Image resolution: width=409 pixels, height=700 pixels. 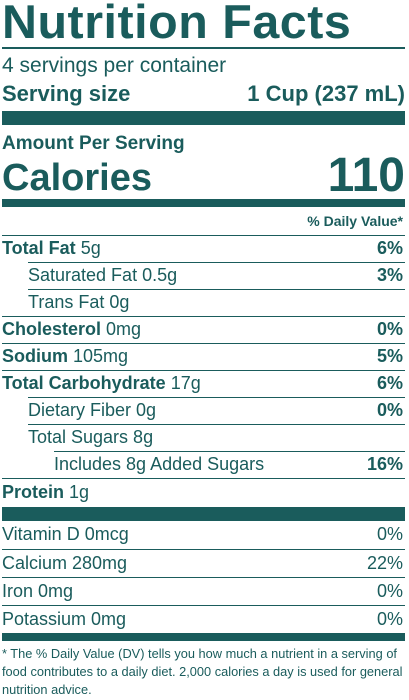 What do you see at coordinates (35, 356) in the screenshot?
I see `nutrient-label: Sodium` at bounding box center [35, 356].